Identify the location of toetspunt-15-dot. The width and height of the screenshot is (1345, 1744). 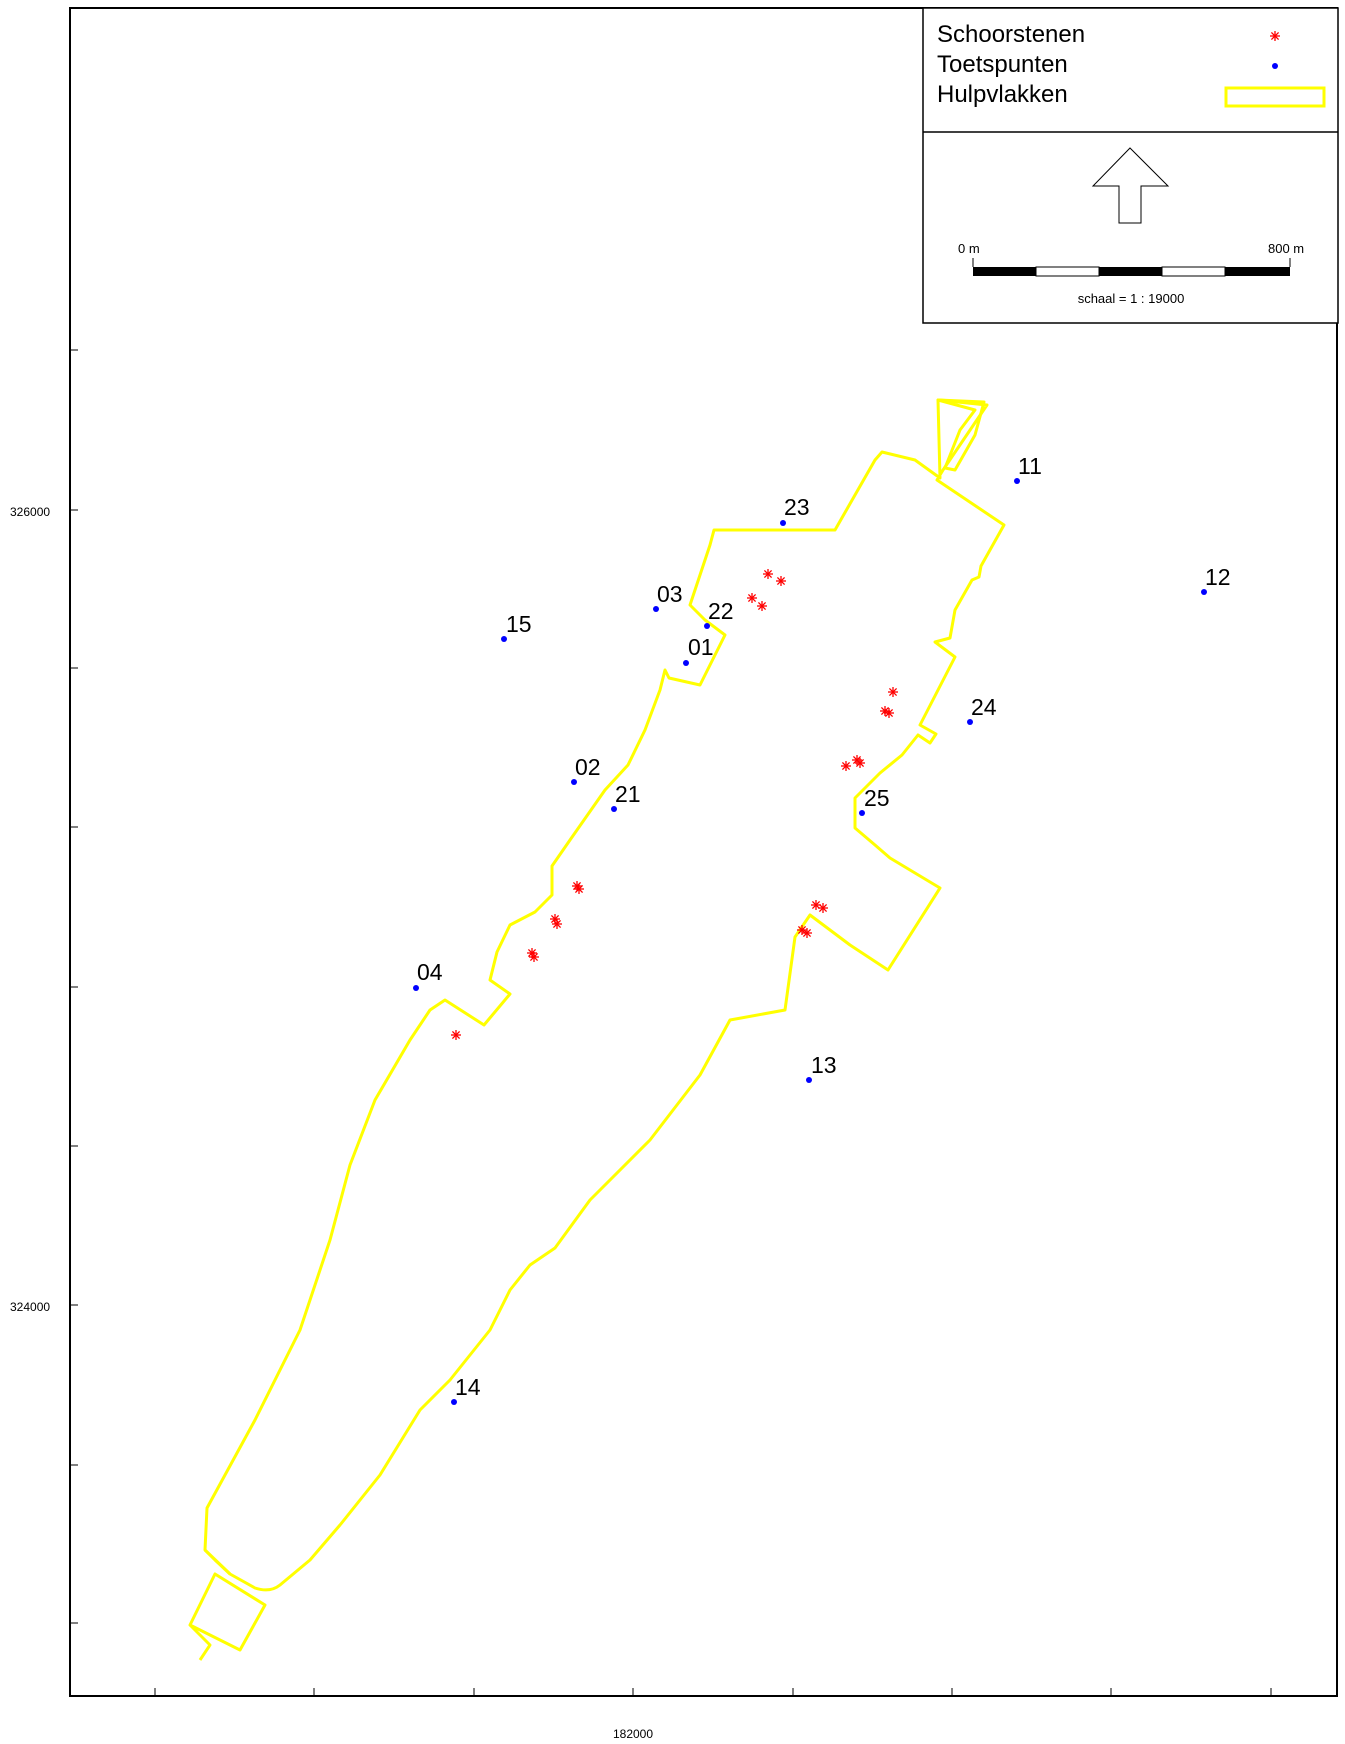
(504, 639).